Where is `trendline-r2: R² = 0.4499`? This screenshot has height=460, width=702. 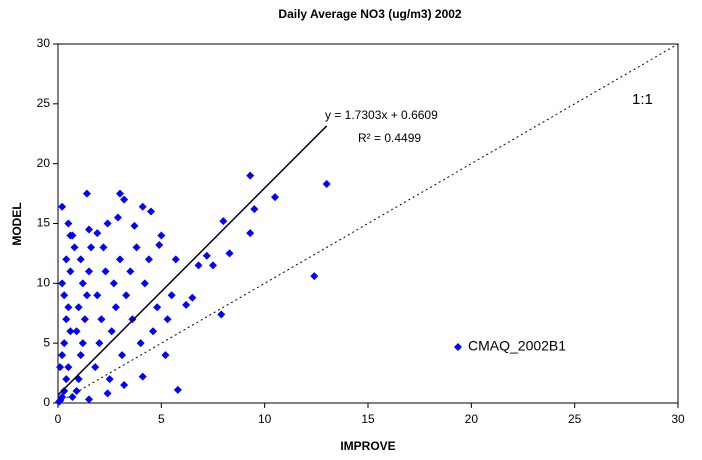 trendline-r2: R² = 0.4499 is located at coordinates (389, 138).